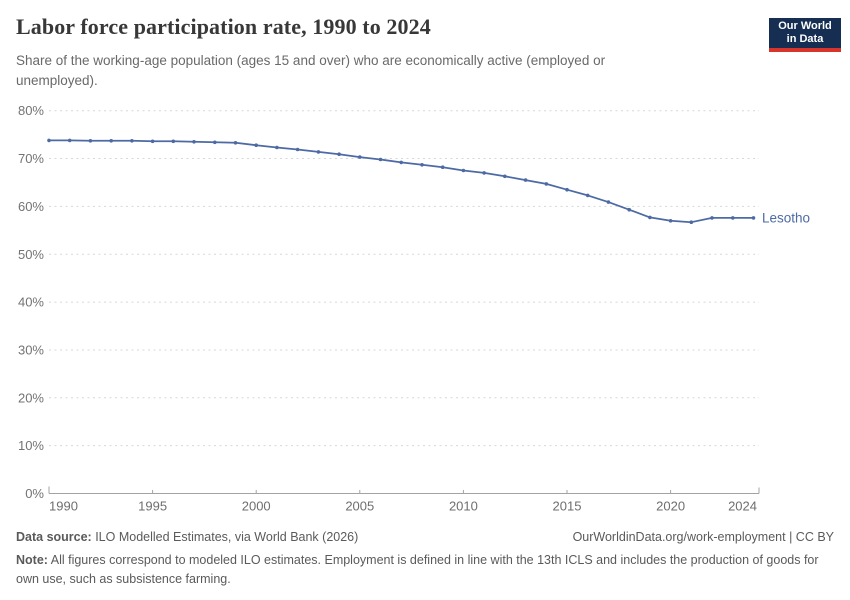  I want to click on y-axis-tick-label: 60%, so click(31, 206).